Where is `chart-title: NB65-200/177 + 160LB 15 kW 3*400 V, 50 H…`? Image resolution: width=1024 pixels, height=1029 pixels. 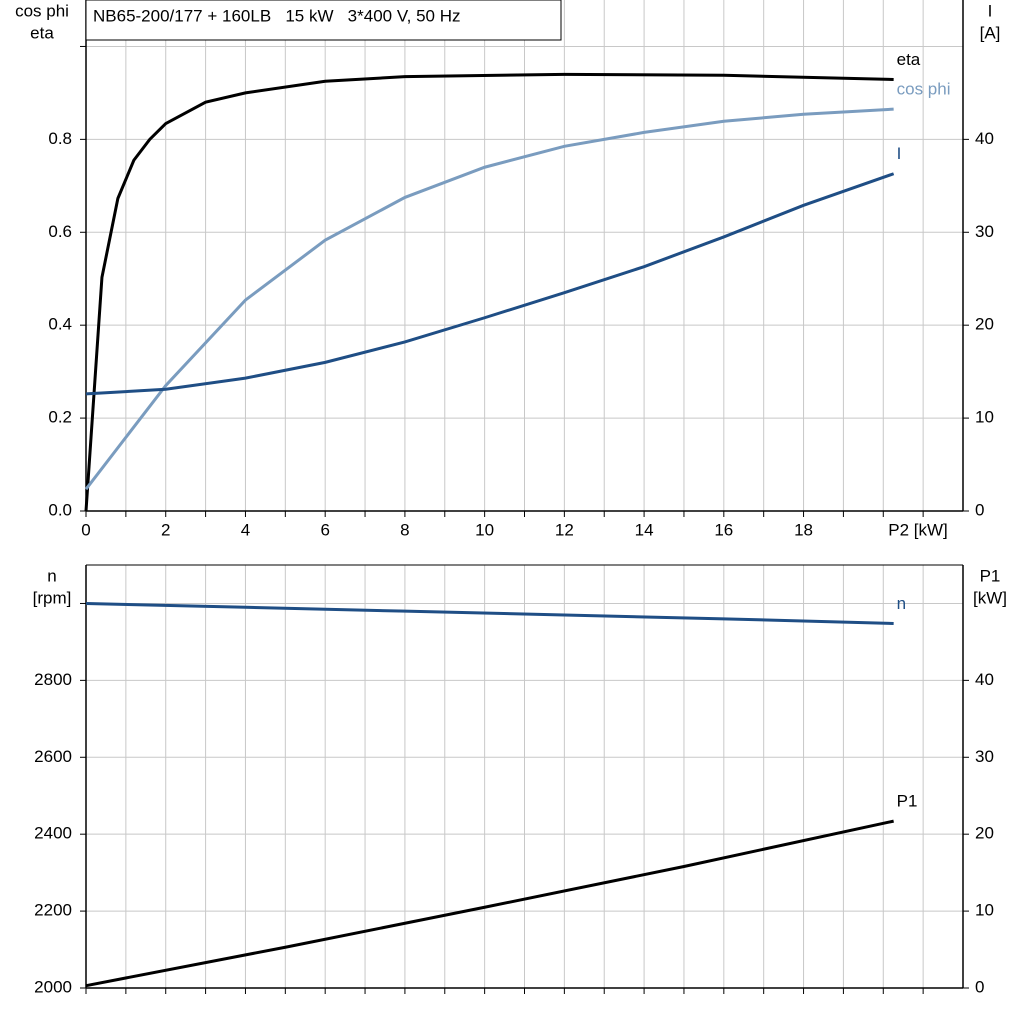 chart-title: NB65-200/177 + 160LB 15 kW 3*400 V, 50 H… is located at coordinates (276, 15).